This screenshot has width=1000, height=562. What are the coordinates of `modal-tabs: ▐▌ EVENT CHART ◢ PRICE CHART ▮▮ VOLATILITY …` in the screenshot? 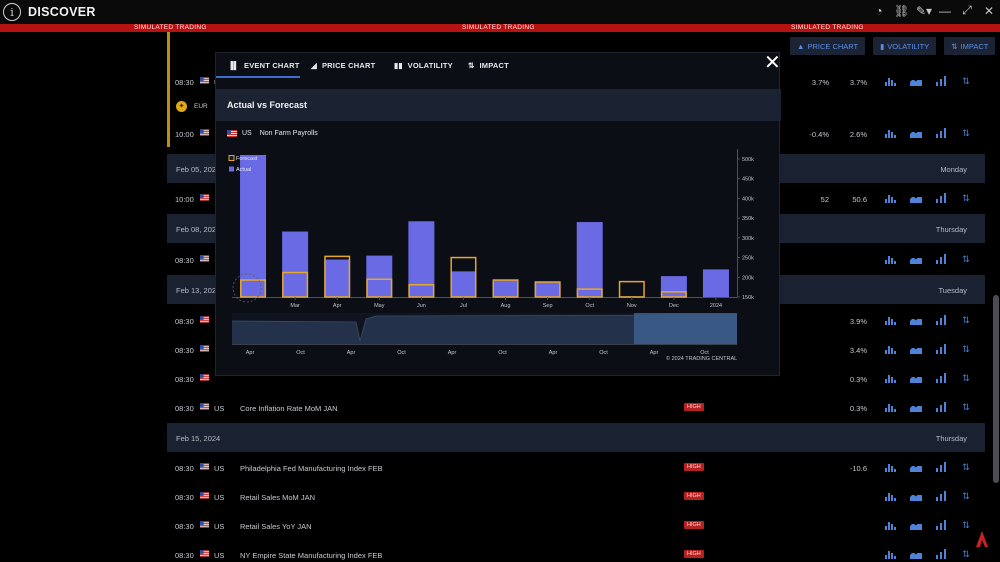 It's located at (498, 66).